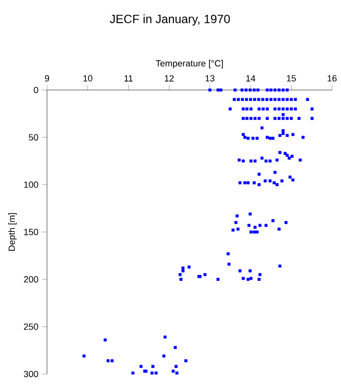  What do you see at coordinates (31, 279) in the screenshot?
I see `y-tick-label: 200` at bounding box center [31, 279].